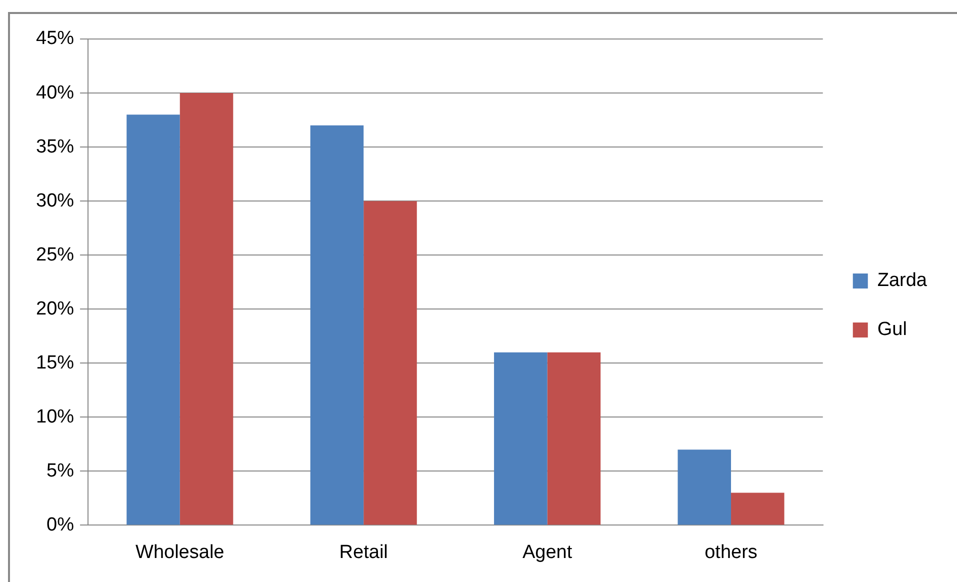 This screenshot has height=582, width=957. I want to click on y-tick-label: 0%, so click(60, 525).